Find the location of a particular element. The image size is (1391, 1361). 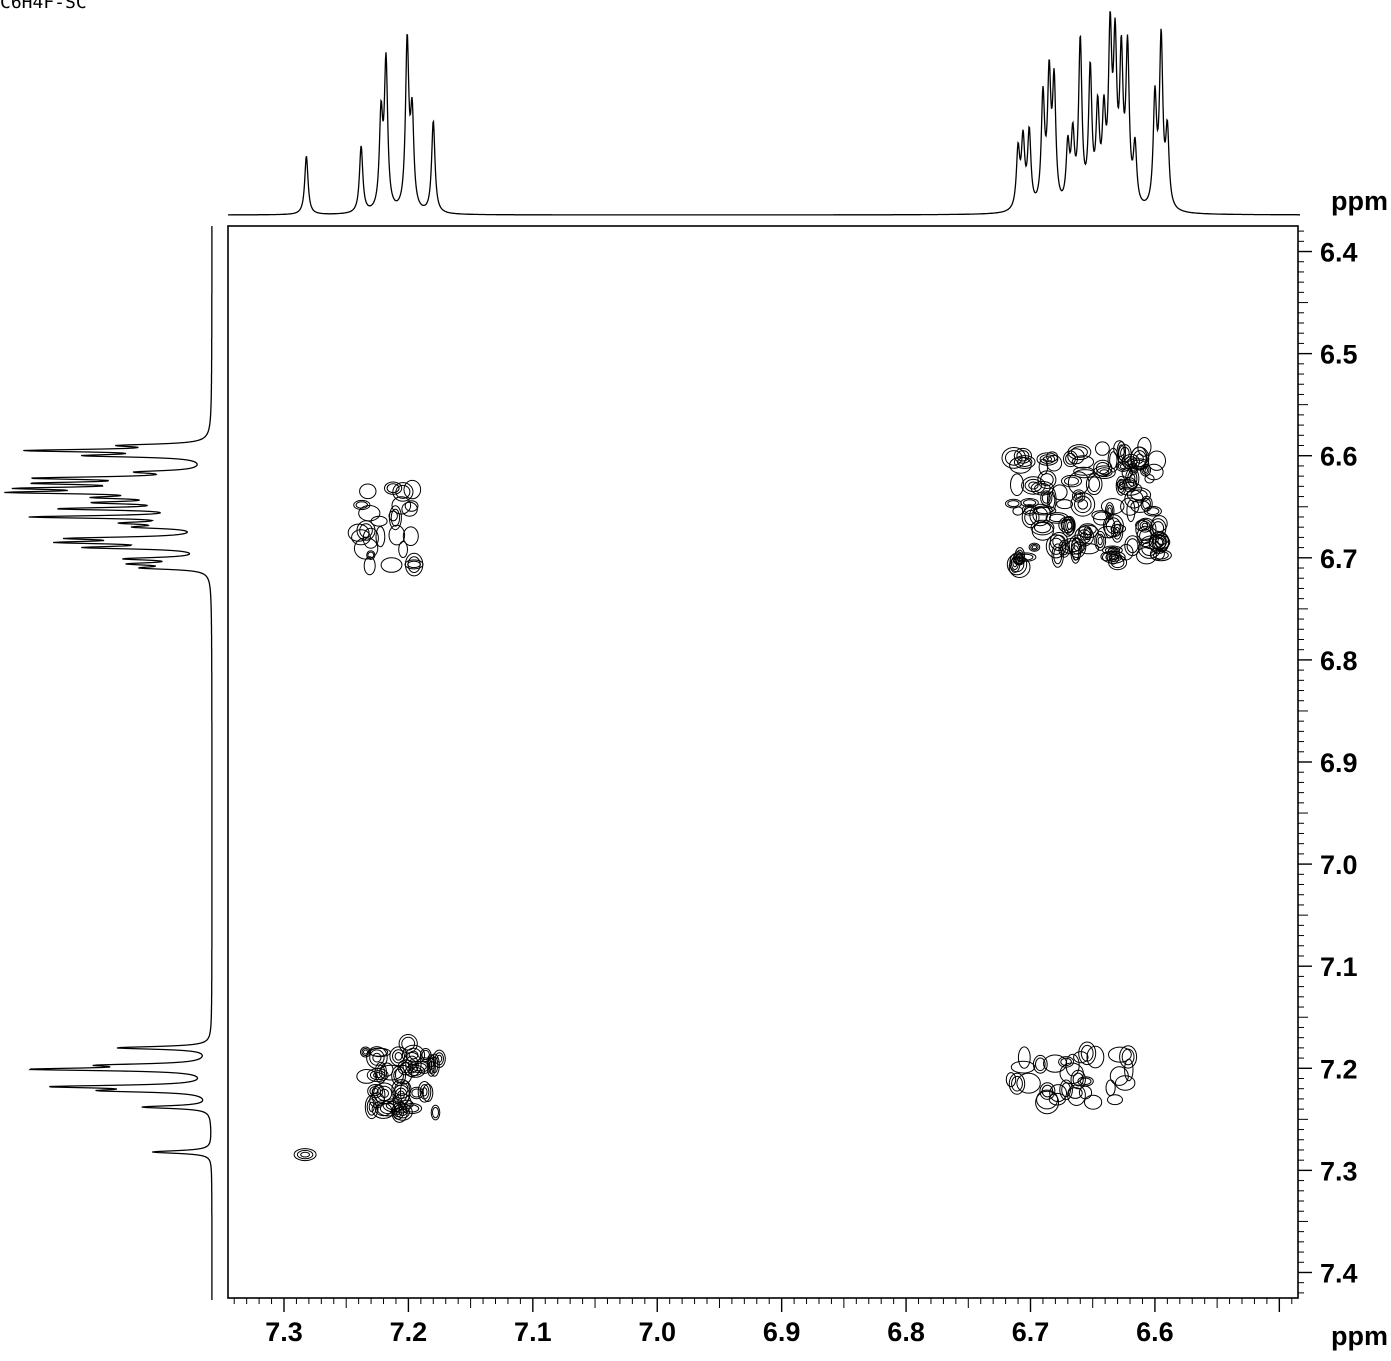

f1-tick-label: 6.5 is located at coordinates (1339, 355).